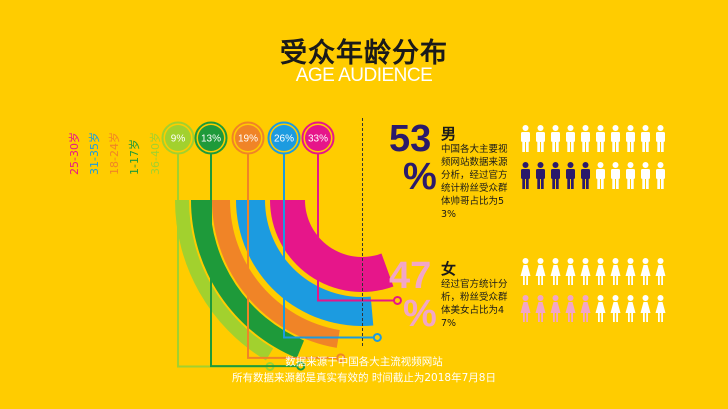 Image resolution: width=728 pixels, height=409 pixels. I want to click on female-percent: 47 %, so click(413, 295).